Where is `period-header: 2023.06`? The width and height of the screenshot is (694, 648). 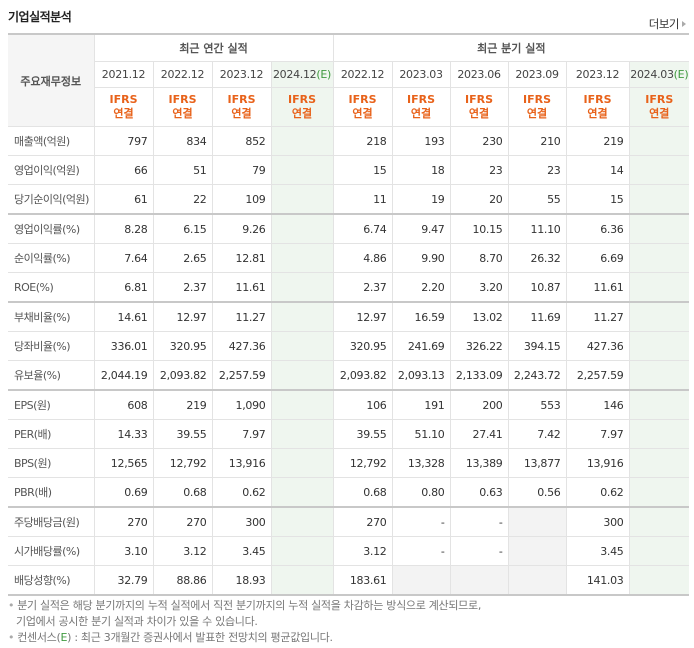 period-header: 2023.06 is located at coordinates (479, 74).